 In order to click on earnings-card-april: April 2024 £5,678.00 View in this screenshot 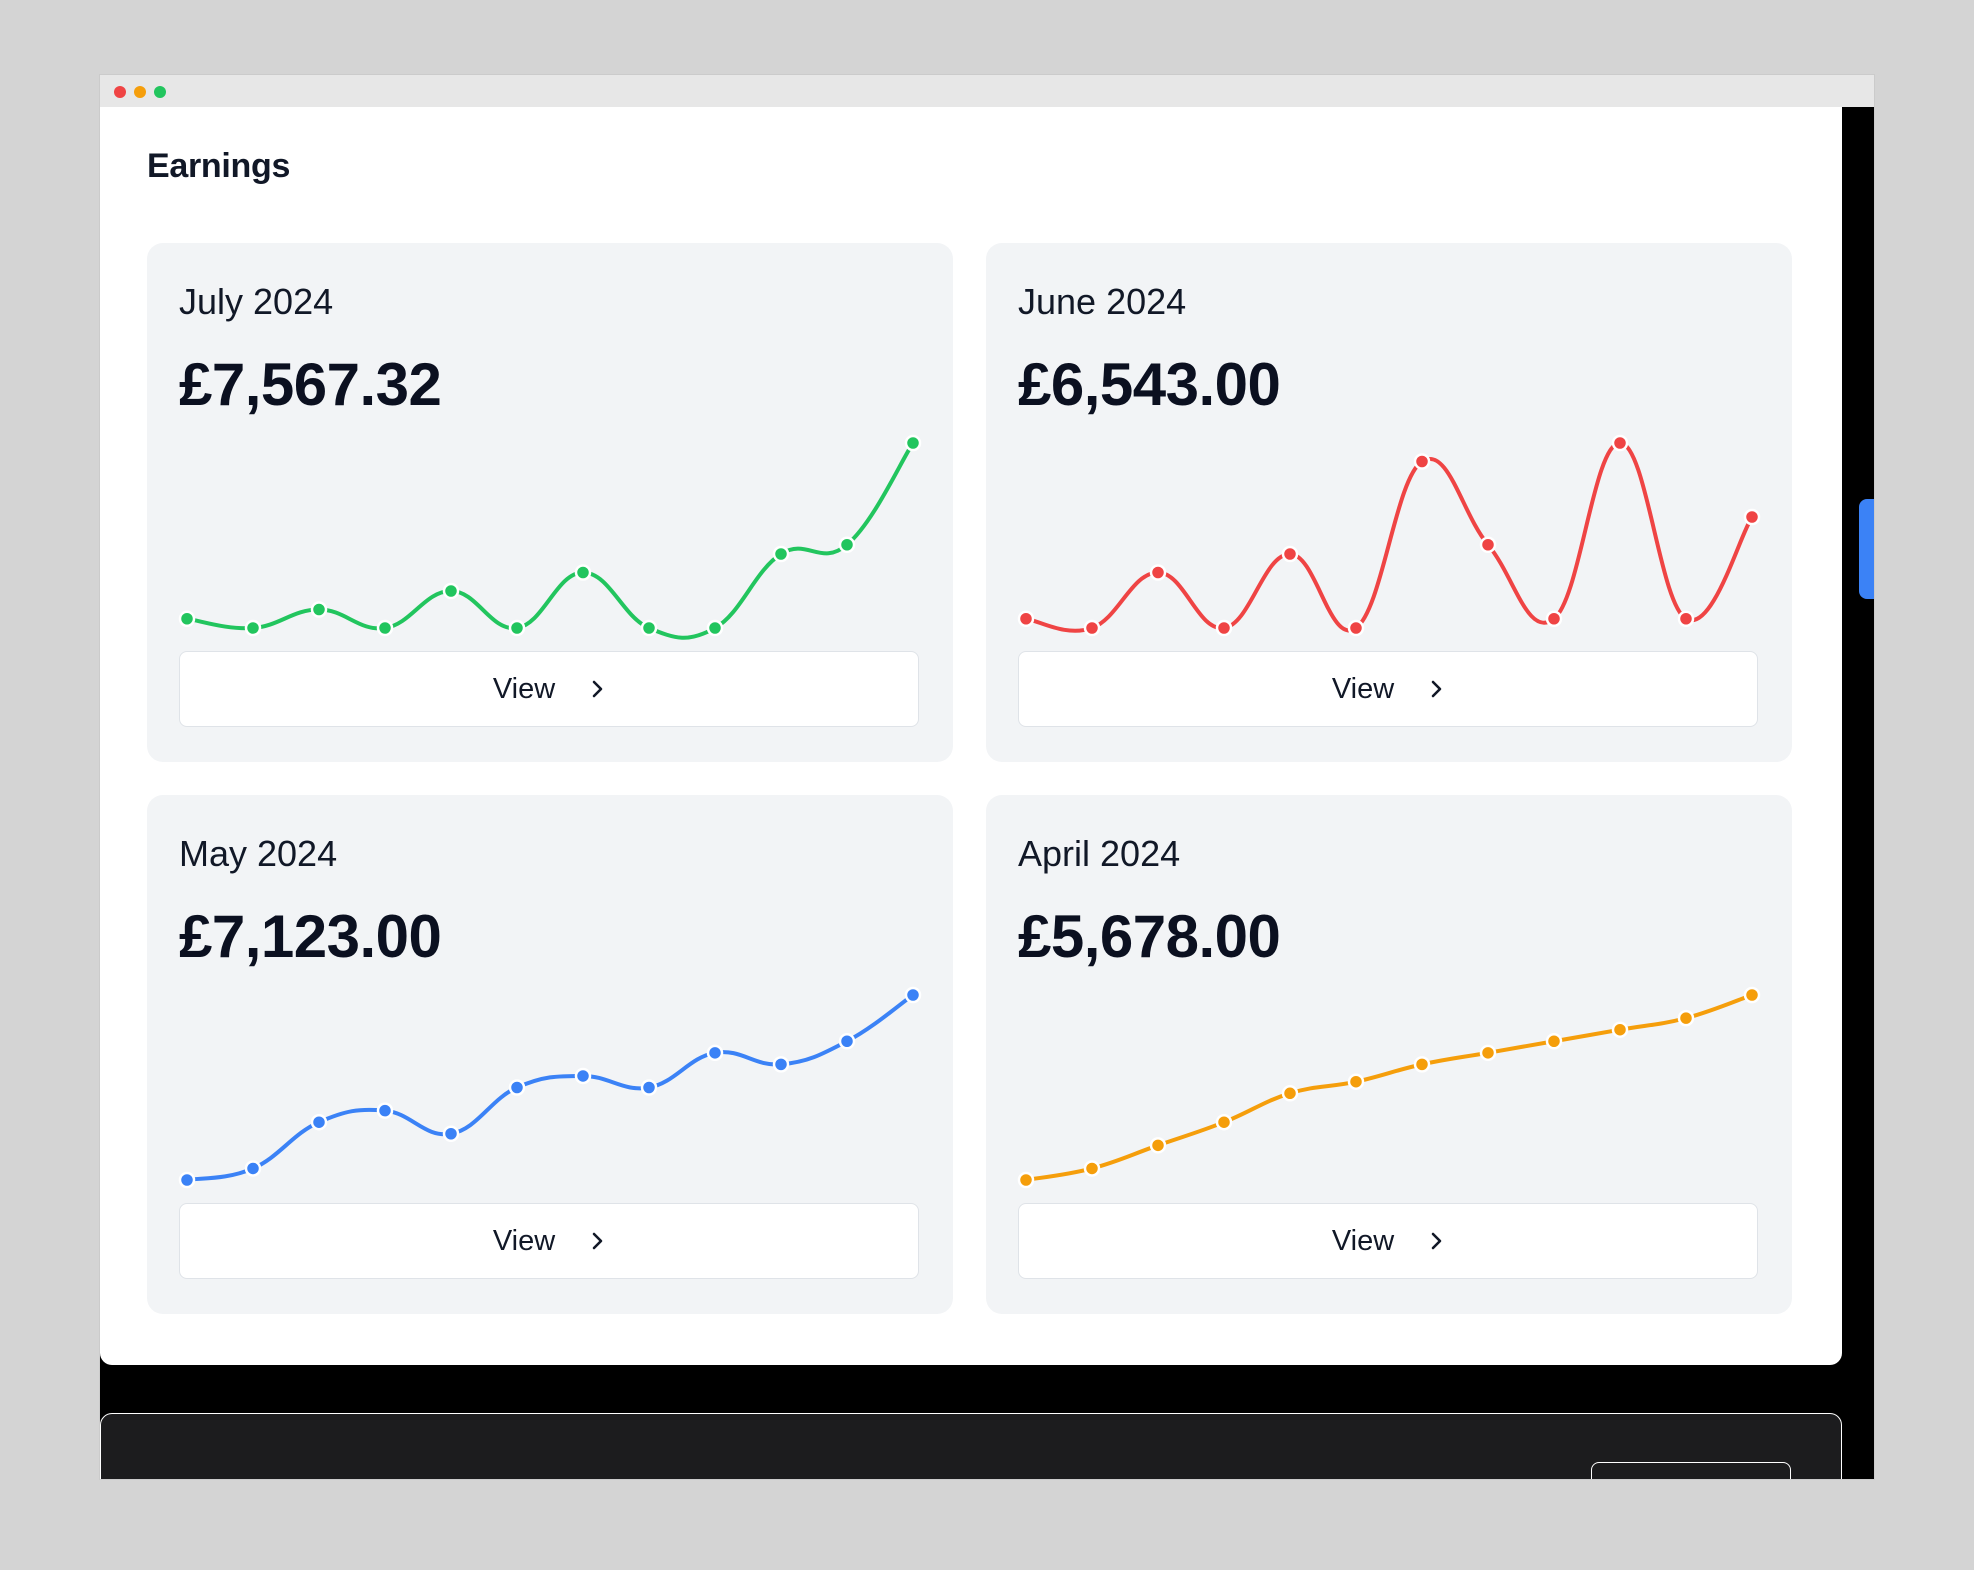, I will do `click(1389, 1054)`.